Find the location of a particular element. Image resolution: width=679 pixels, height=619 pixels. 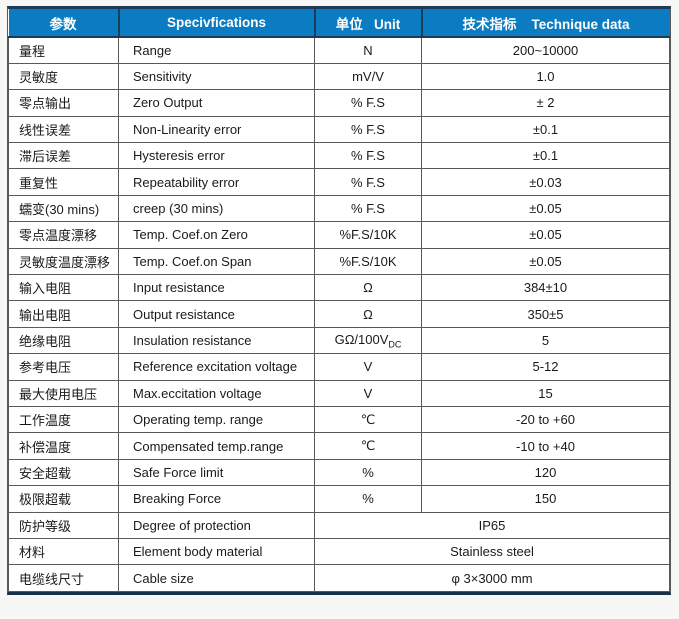

value-cell: ±0.05 is located at coordinates (545, 235).